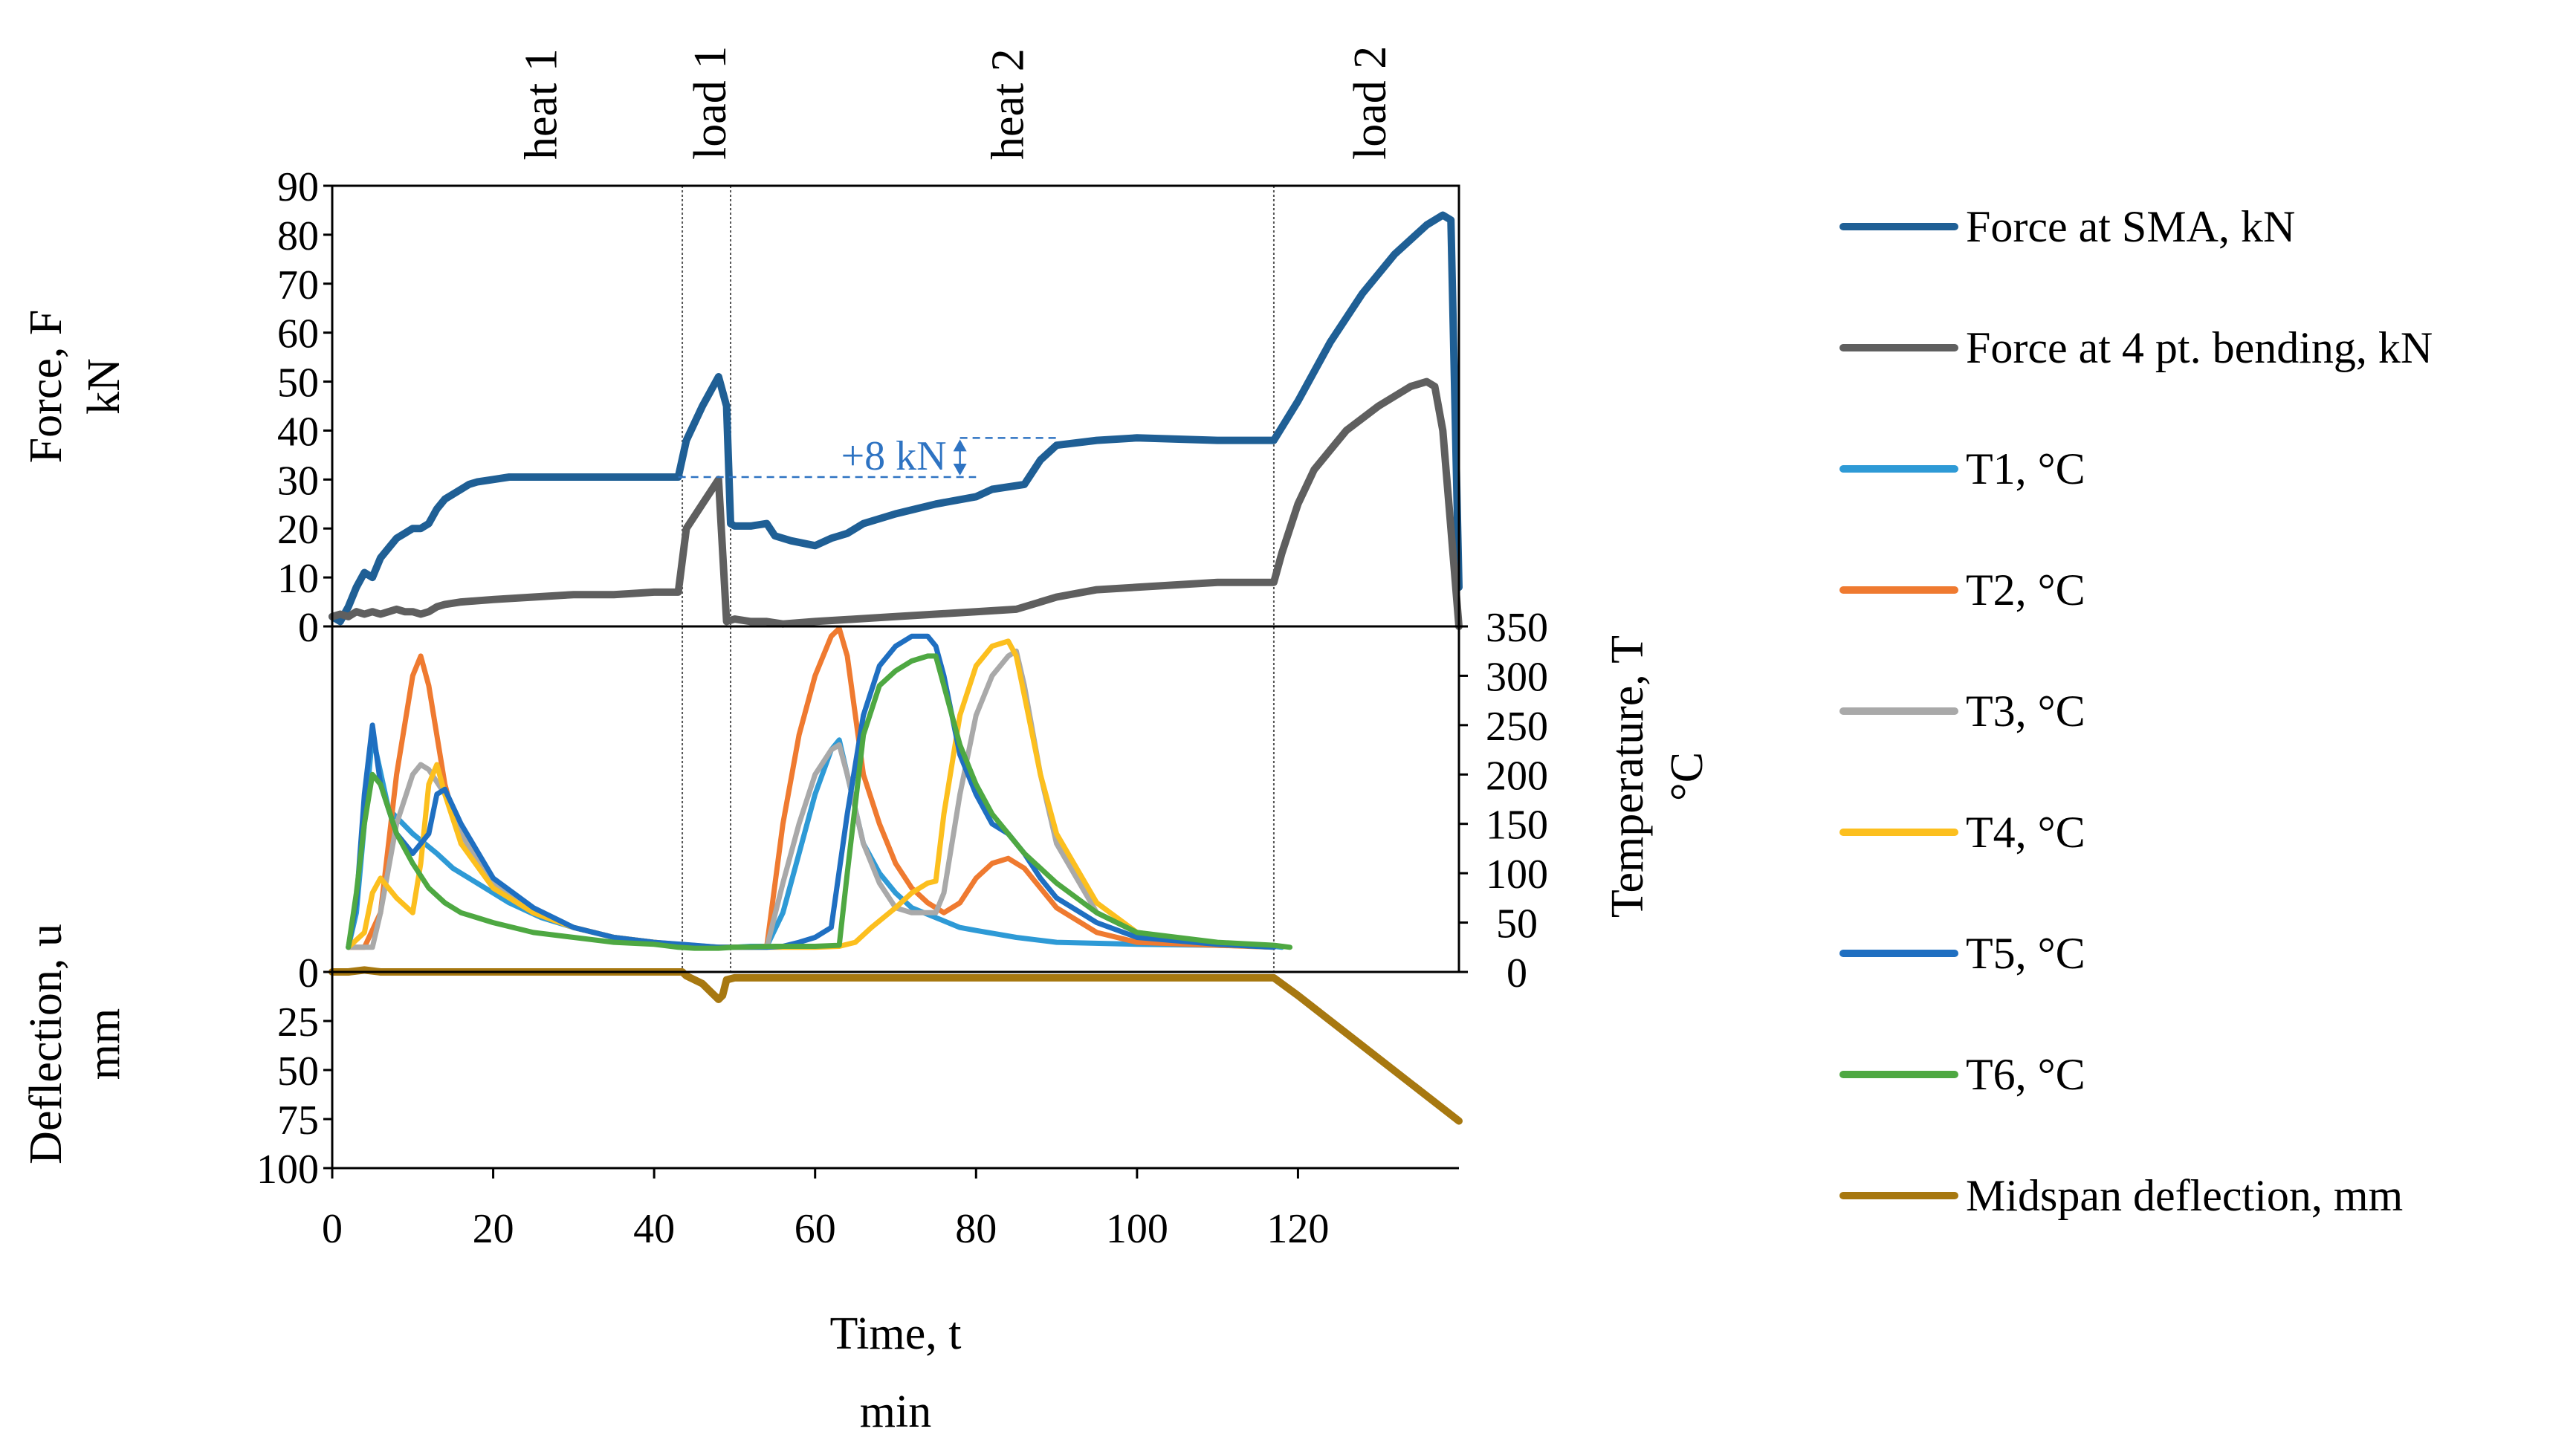 The height and width of the screenshot is (1449, 2576). What do you see at coordinates (1298, 1229) in the screenshot?
I see `x-tick-label: 120` at bounding box center [1298, 1229].